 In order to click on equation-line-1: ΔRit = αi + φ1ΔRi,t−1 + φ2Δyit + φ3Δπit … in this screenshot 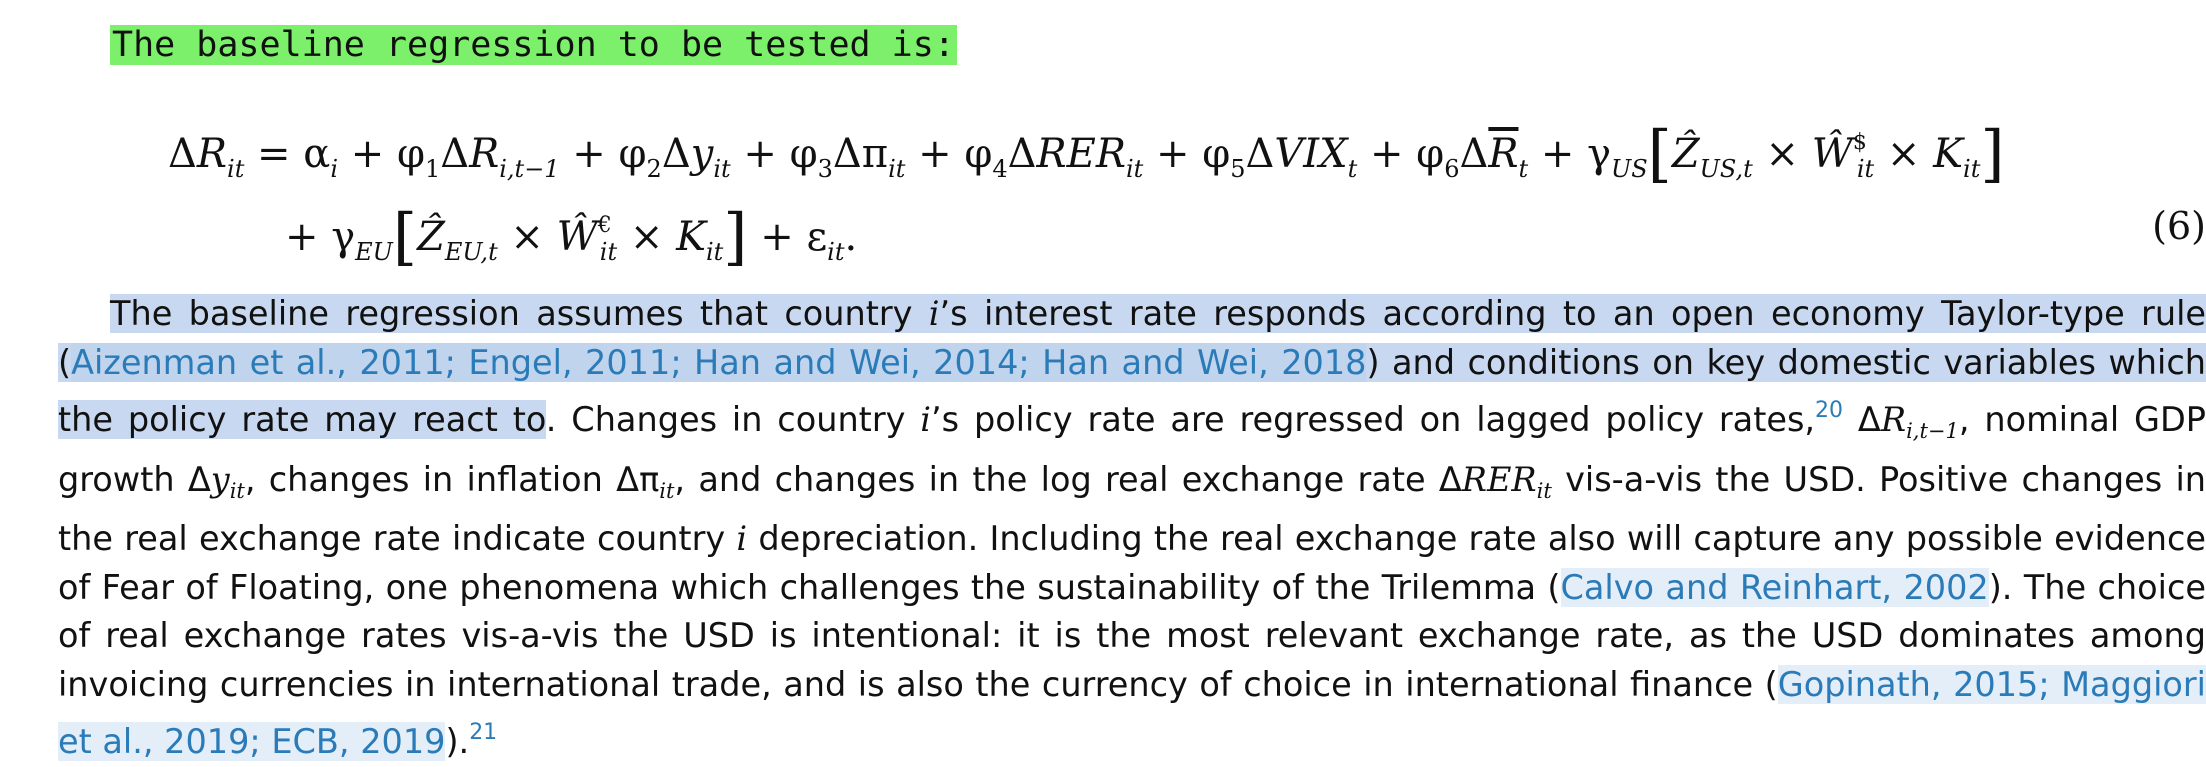, I will do `click(1086, 153)`.